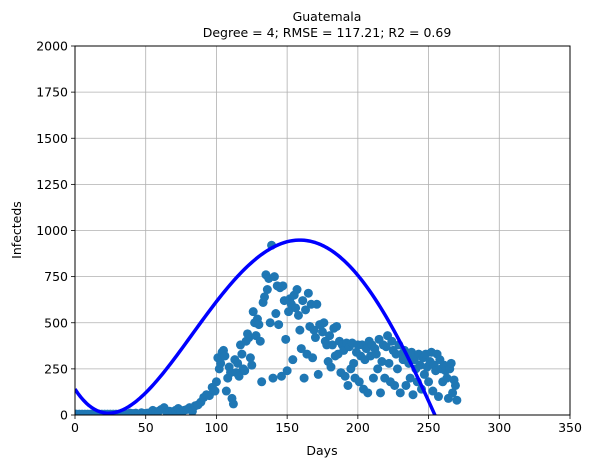  I want to click on y-tick-label-6: 1500, so click(52, 138).